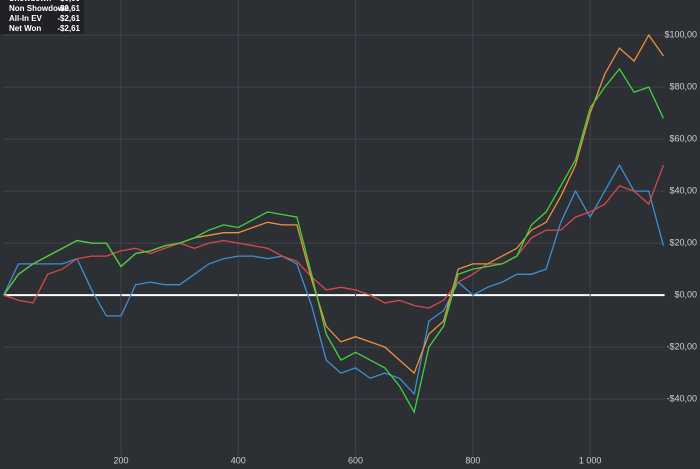 Image resolution: width=700 pixels, height=469 pixels. Describe the element at coordinates (680, 34) in the screenshot. I see `y-tick-label: $100,00` at that location.